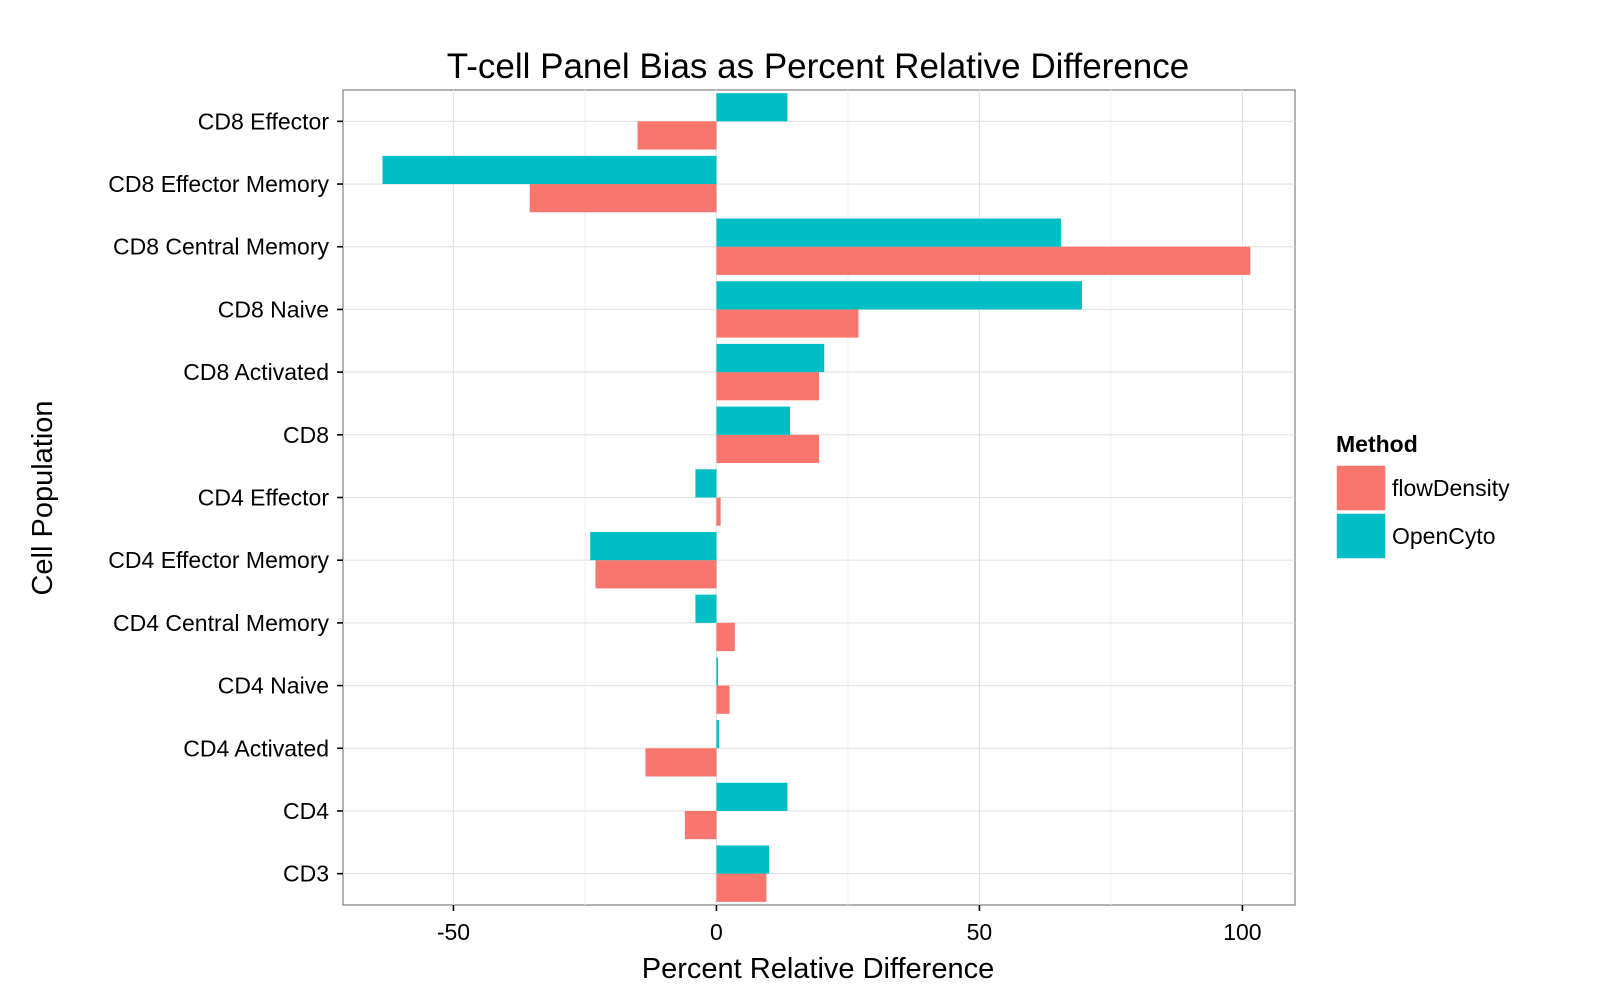  Describe the element at coordinates (716, 932) in the screenshot. I see `x-tick-label: 0` at that location.